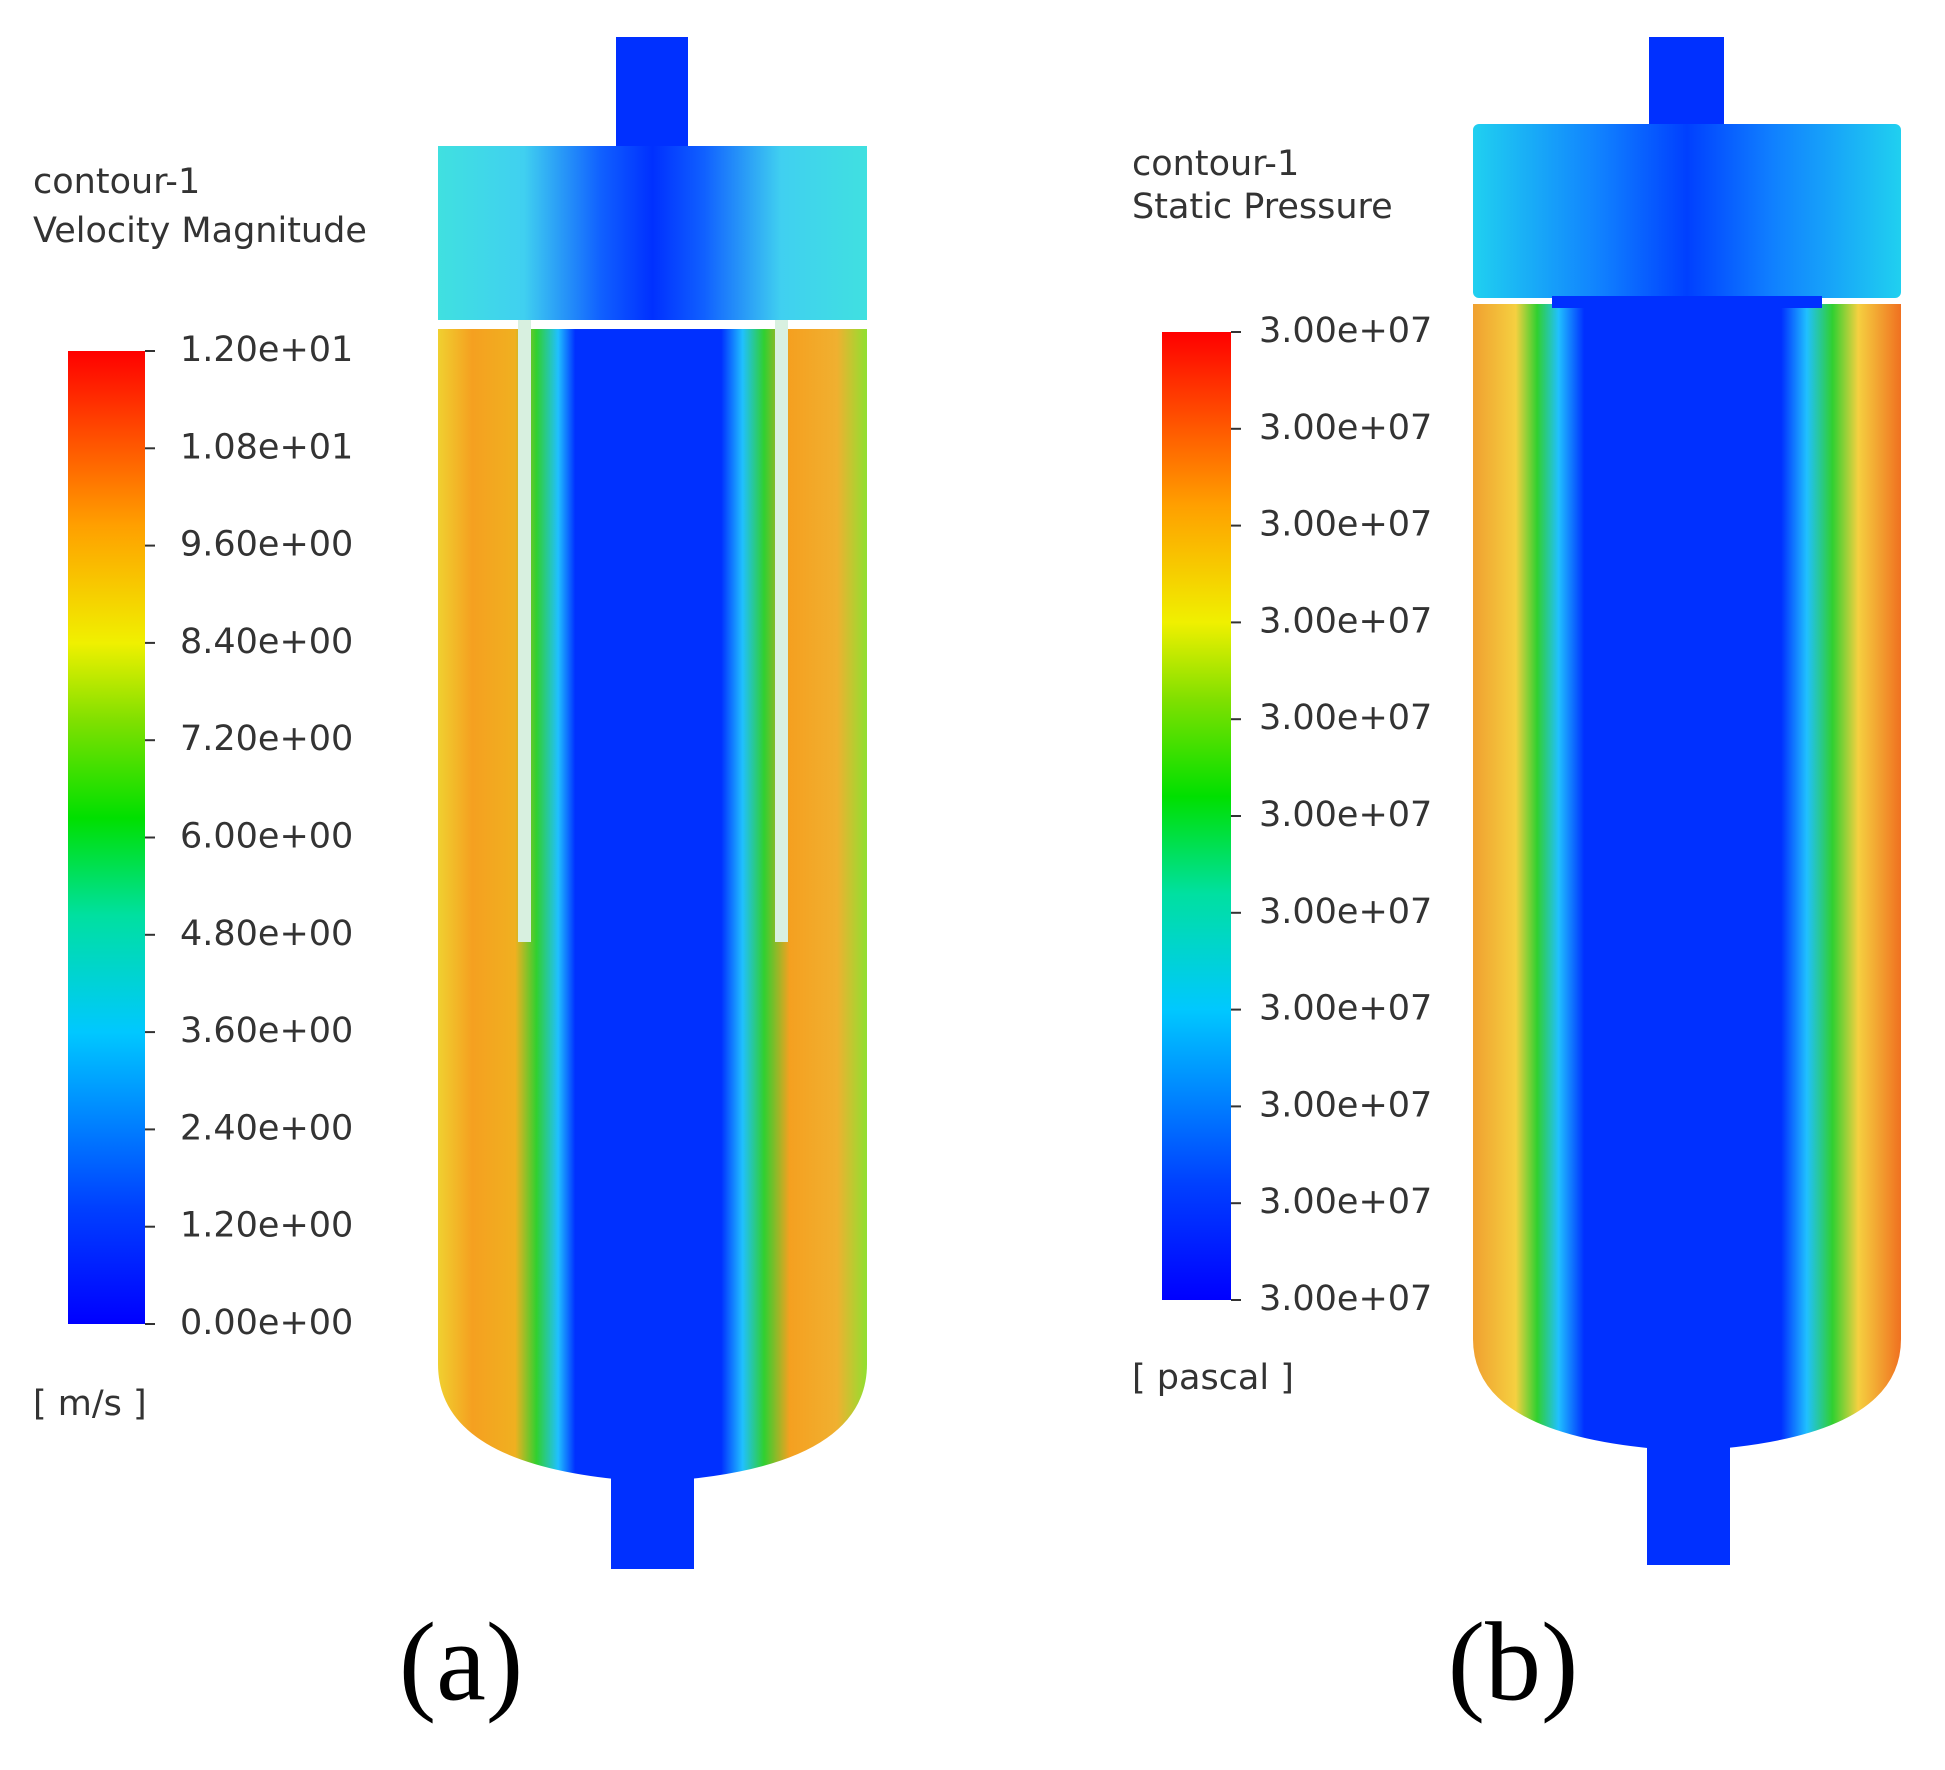  What do you see at coordinates (200, 231) in the screenshot?
I see `panel-subtitle: Velocity Magnitude` at bounding box center [200, 231].